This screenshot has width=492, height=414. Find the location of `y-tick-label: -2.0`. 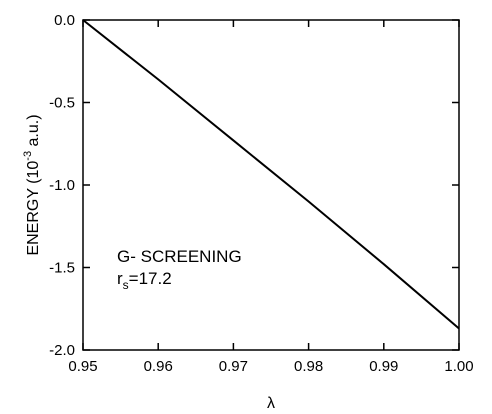

y-tick-label: -2.0 is located at coordinates (62, 350).